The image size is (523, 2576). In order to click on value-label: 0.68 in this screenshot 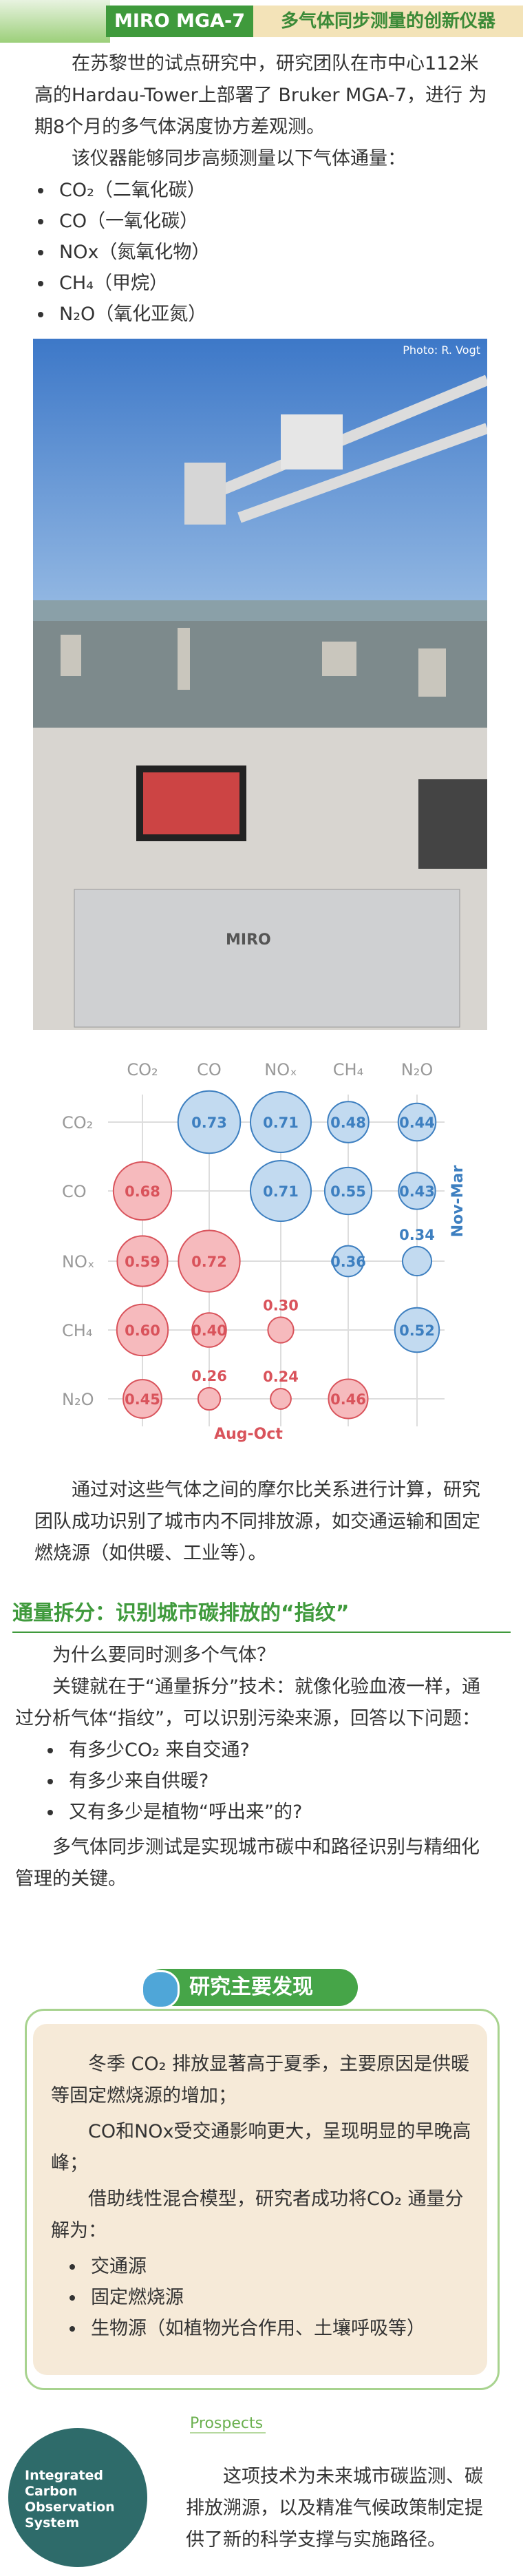, I will do `click(142, 1191)`.